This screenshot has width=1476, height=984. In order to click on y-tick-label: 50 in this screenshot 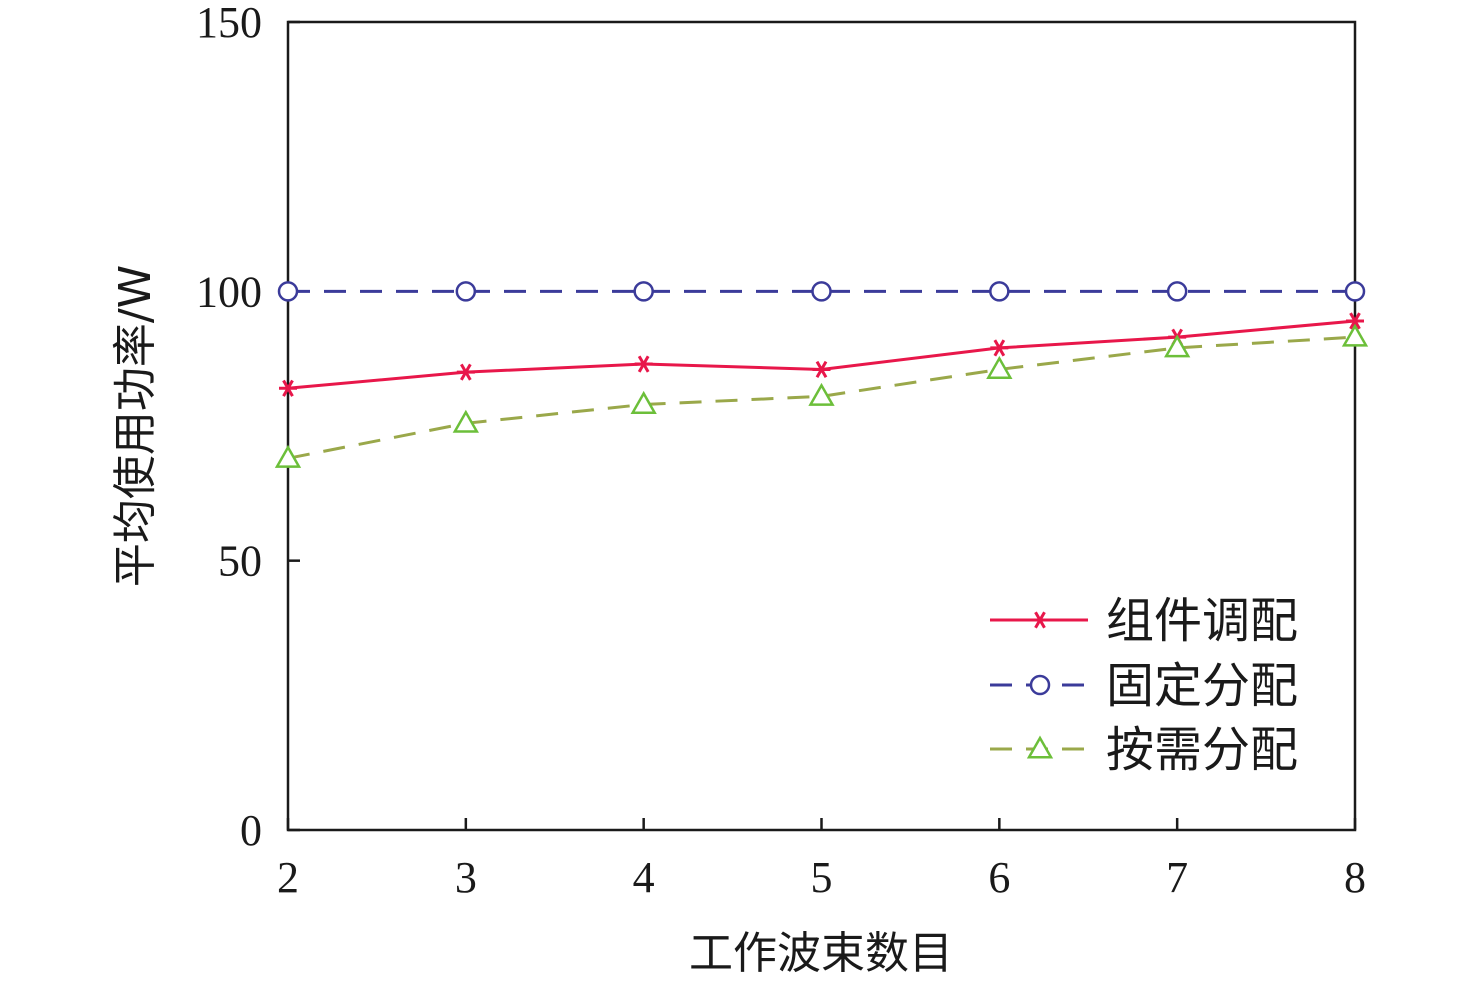, I will do `click(240, 561)`.